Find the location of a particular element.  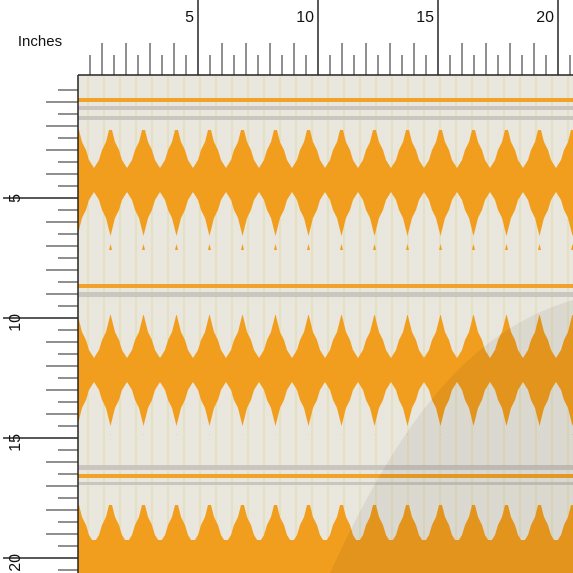

left-ruler-label: 5 is located at coordinates (15, 198).